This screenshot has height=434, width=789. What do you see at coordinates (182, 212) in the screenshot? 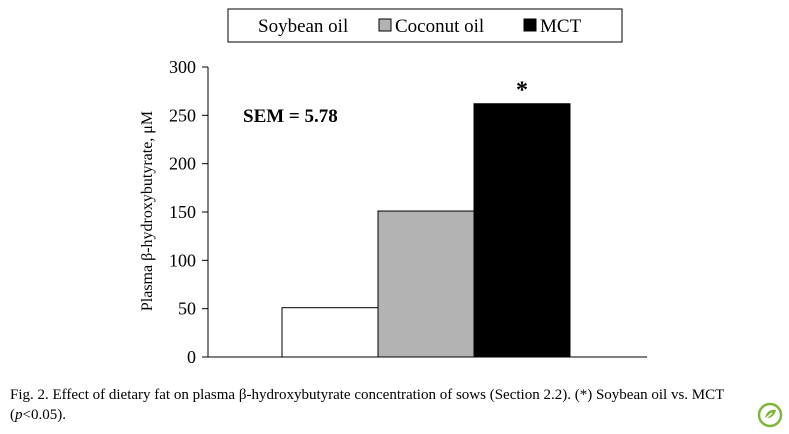
I see `y-tick-label: 150` at bounding box center [182, 212].